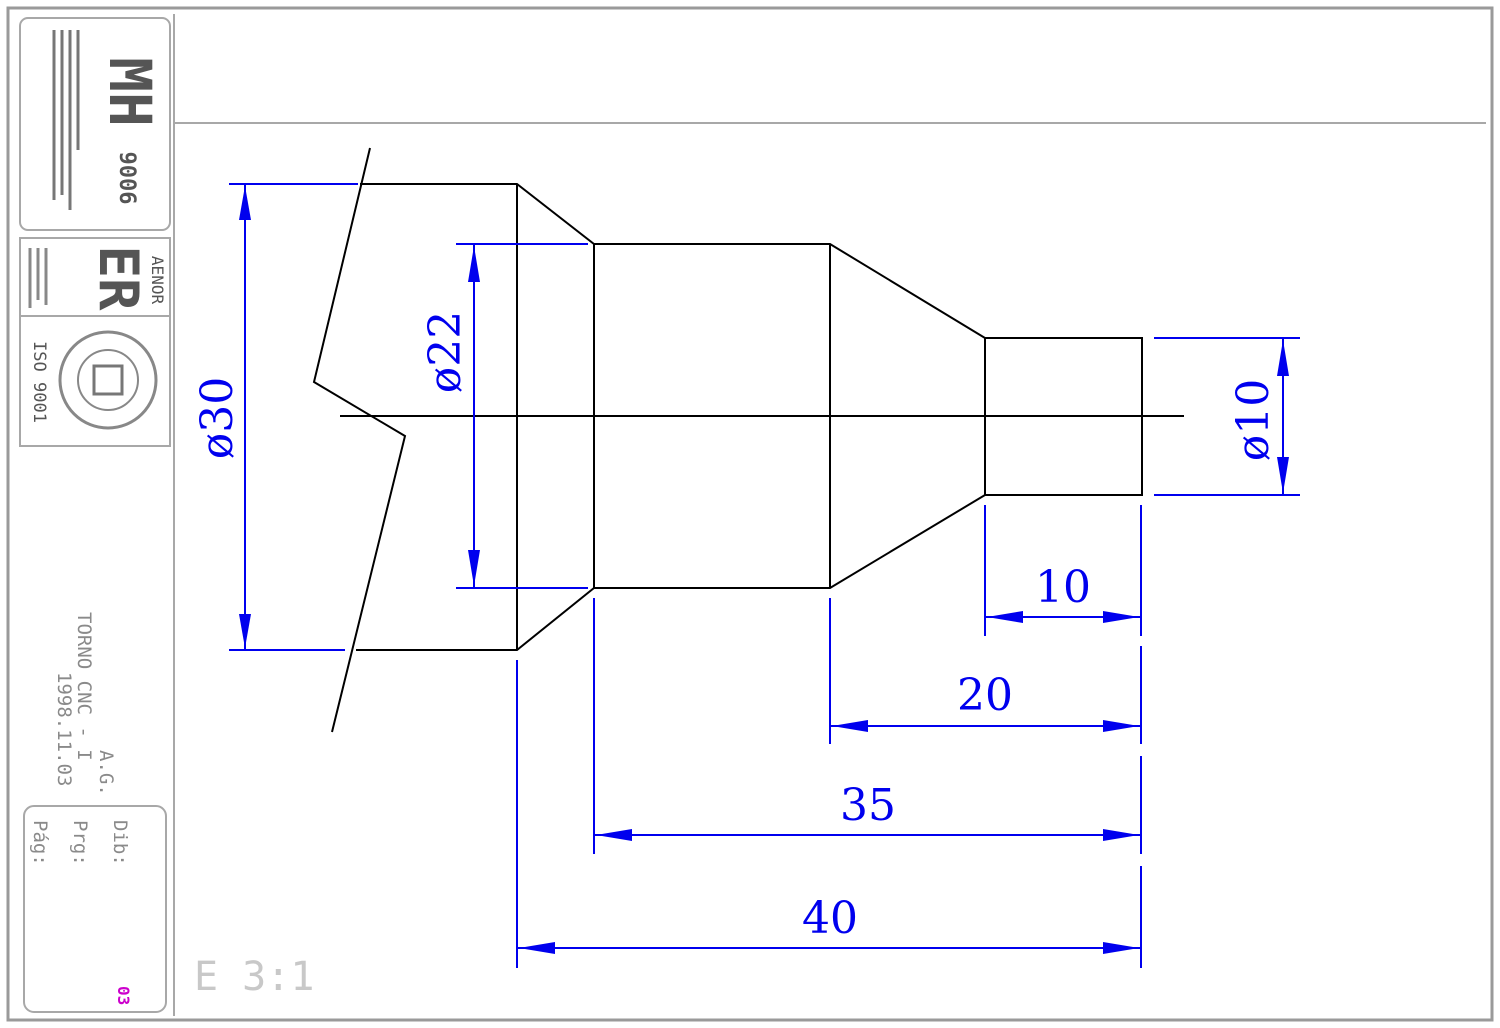 Image resolution: width=1500 pixels, height=1028 pixels. I want to click on aenor-mark: AENOR ER, so click(97, 278).